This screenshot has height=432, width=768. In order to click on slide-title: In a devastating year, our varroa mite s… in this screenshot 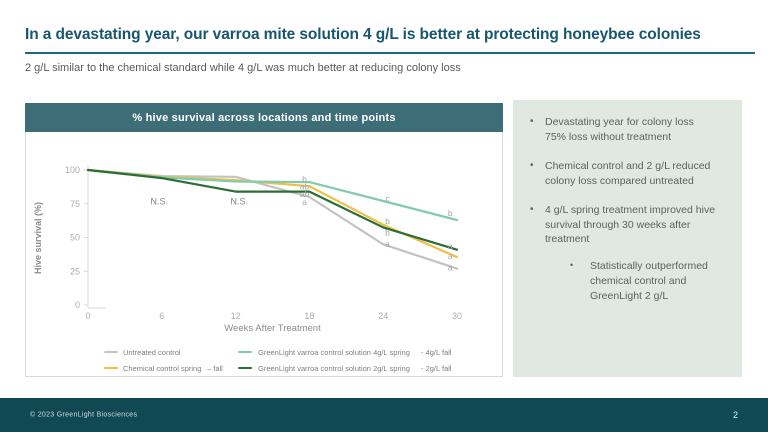, I will do `click(363, 34)`.